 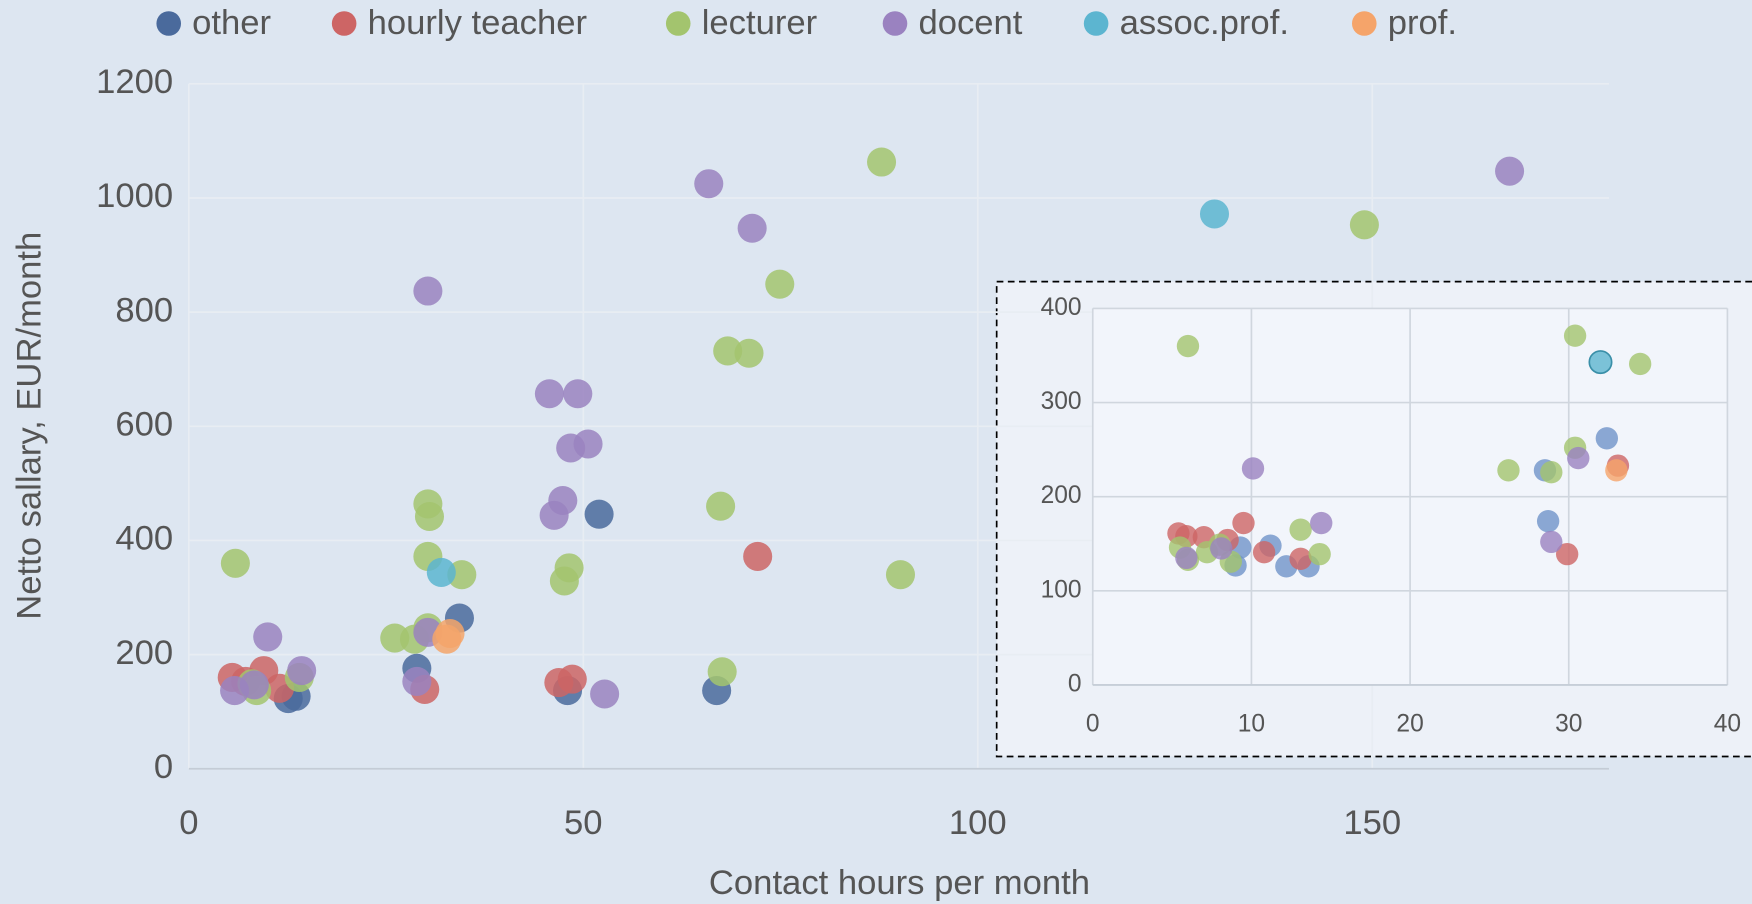 I want to click on legend-label: other, so click(x=231, y=23).